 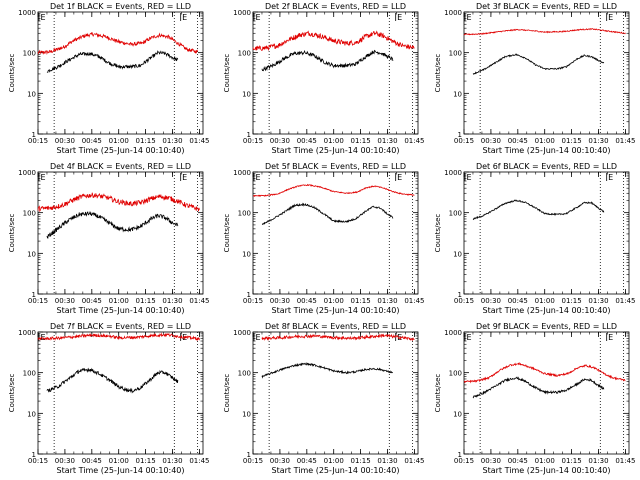 What do you see at coordinates (546, 166) in the screenshot?
I see `panel-title: Det 6f BLACK = Events, RED = LLD` at bounding box center [546, 166].